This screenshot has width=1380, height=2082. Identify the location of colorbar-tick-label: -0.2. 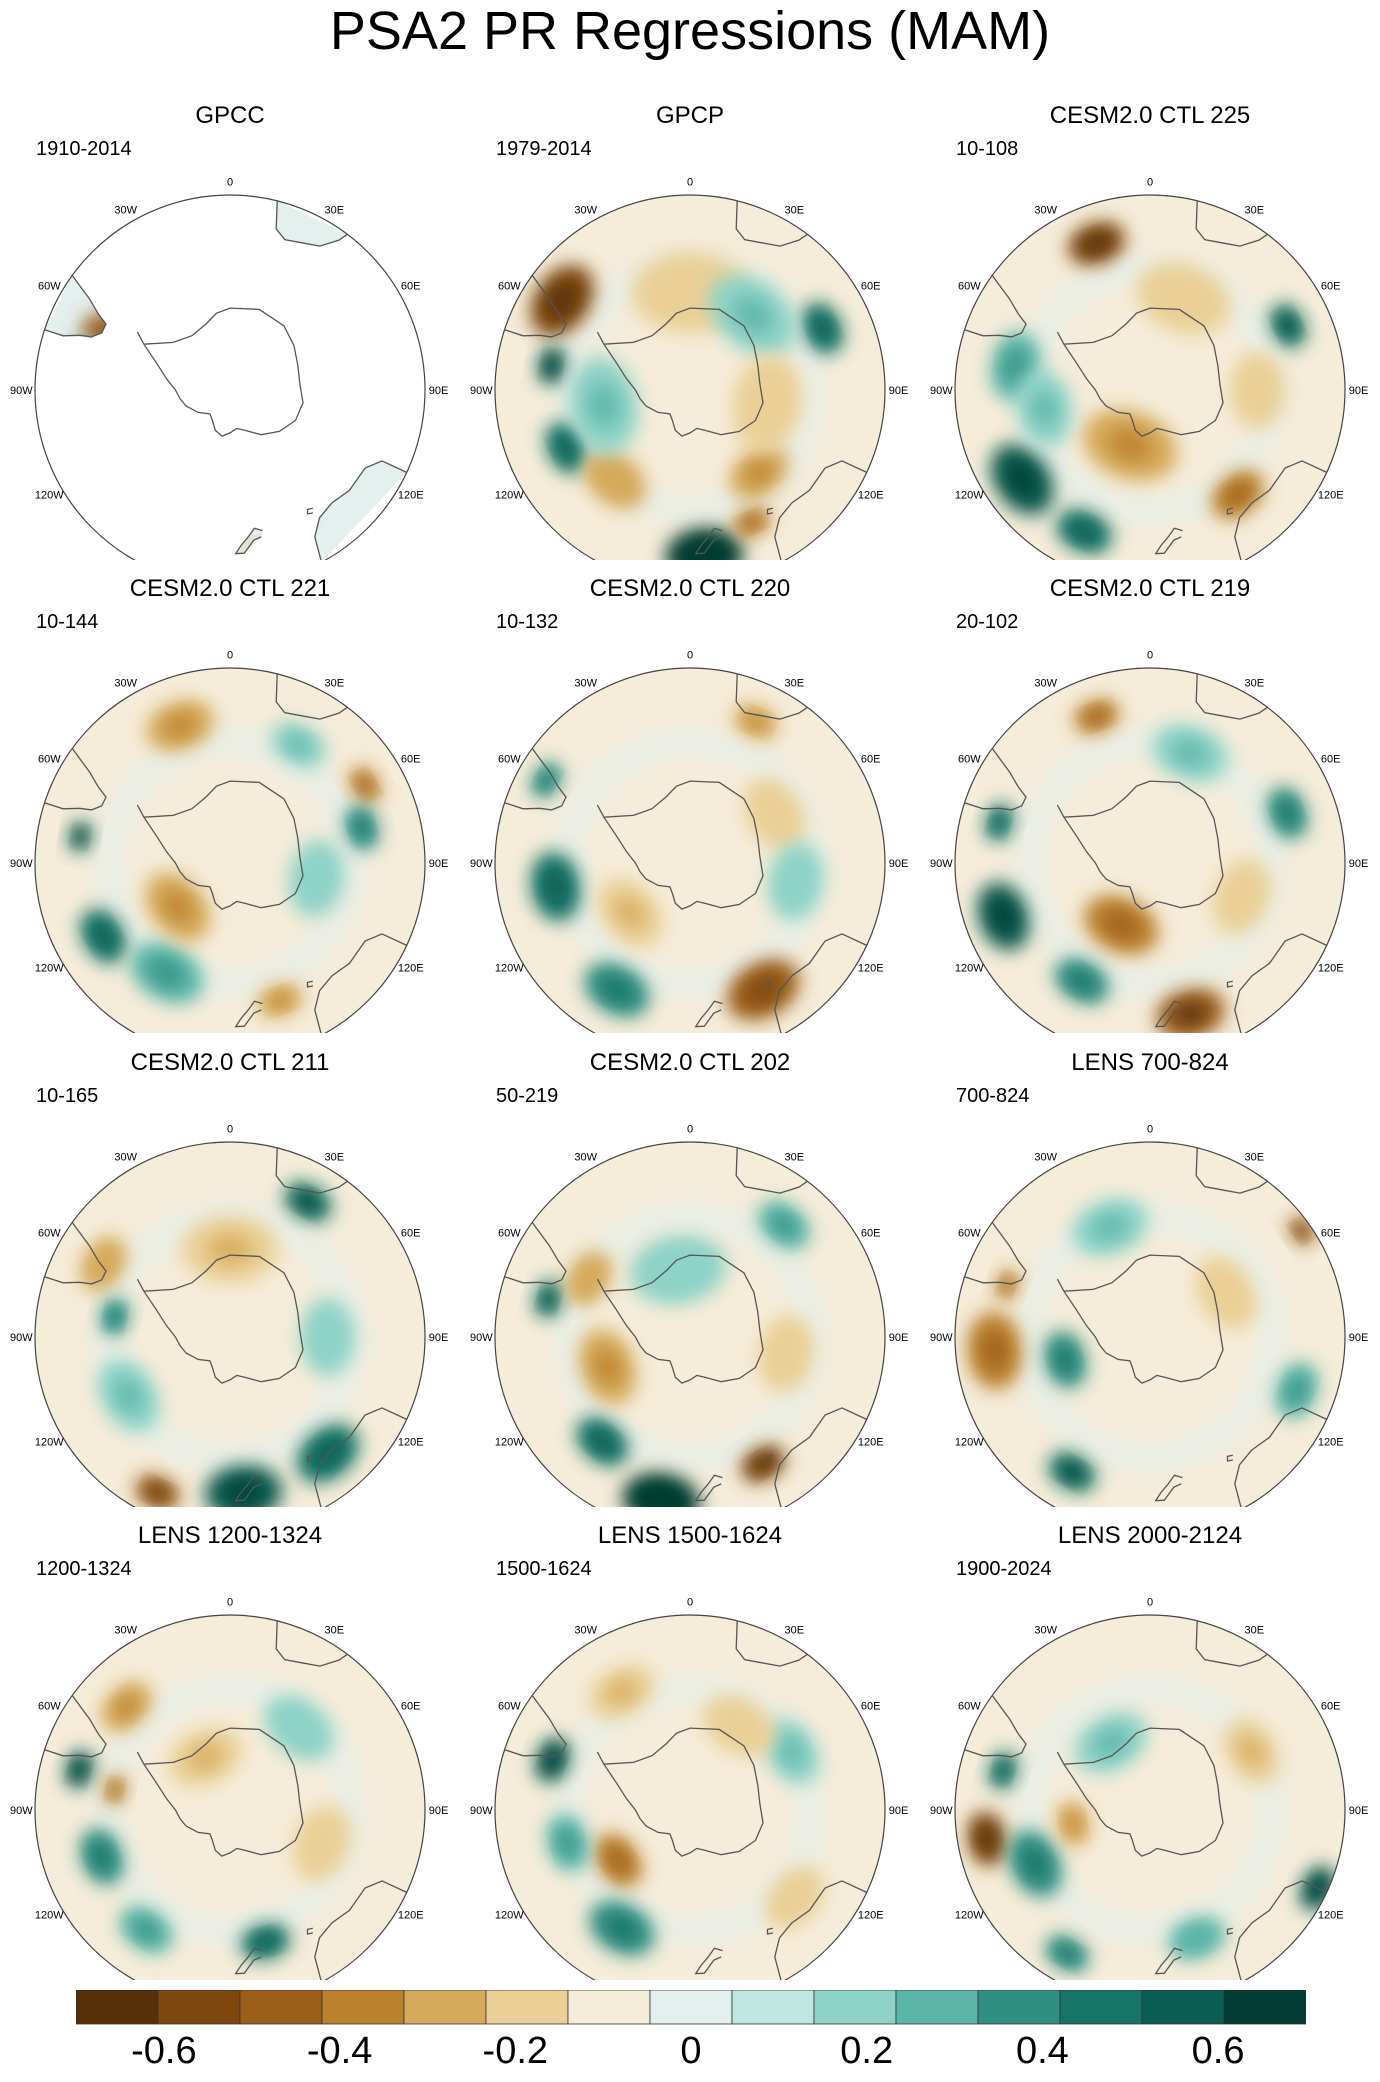
(515, 2051).